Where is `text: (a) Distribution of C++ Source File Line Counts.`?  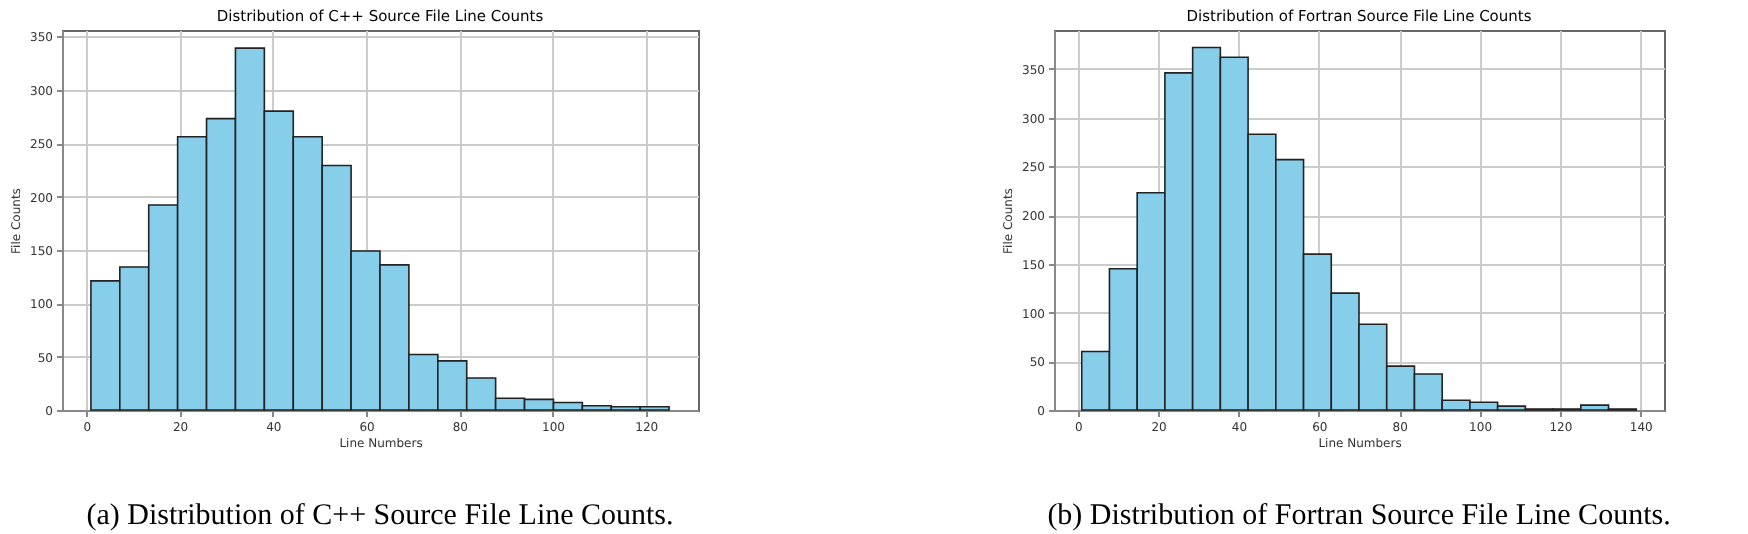 text: (a) Distribution of C++ Source File Line Counts. is located at coordinates (380, 516).